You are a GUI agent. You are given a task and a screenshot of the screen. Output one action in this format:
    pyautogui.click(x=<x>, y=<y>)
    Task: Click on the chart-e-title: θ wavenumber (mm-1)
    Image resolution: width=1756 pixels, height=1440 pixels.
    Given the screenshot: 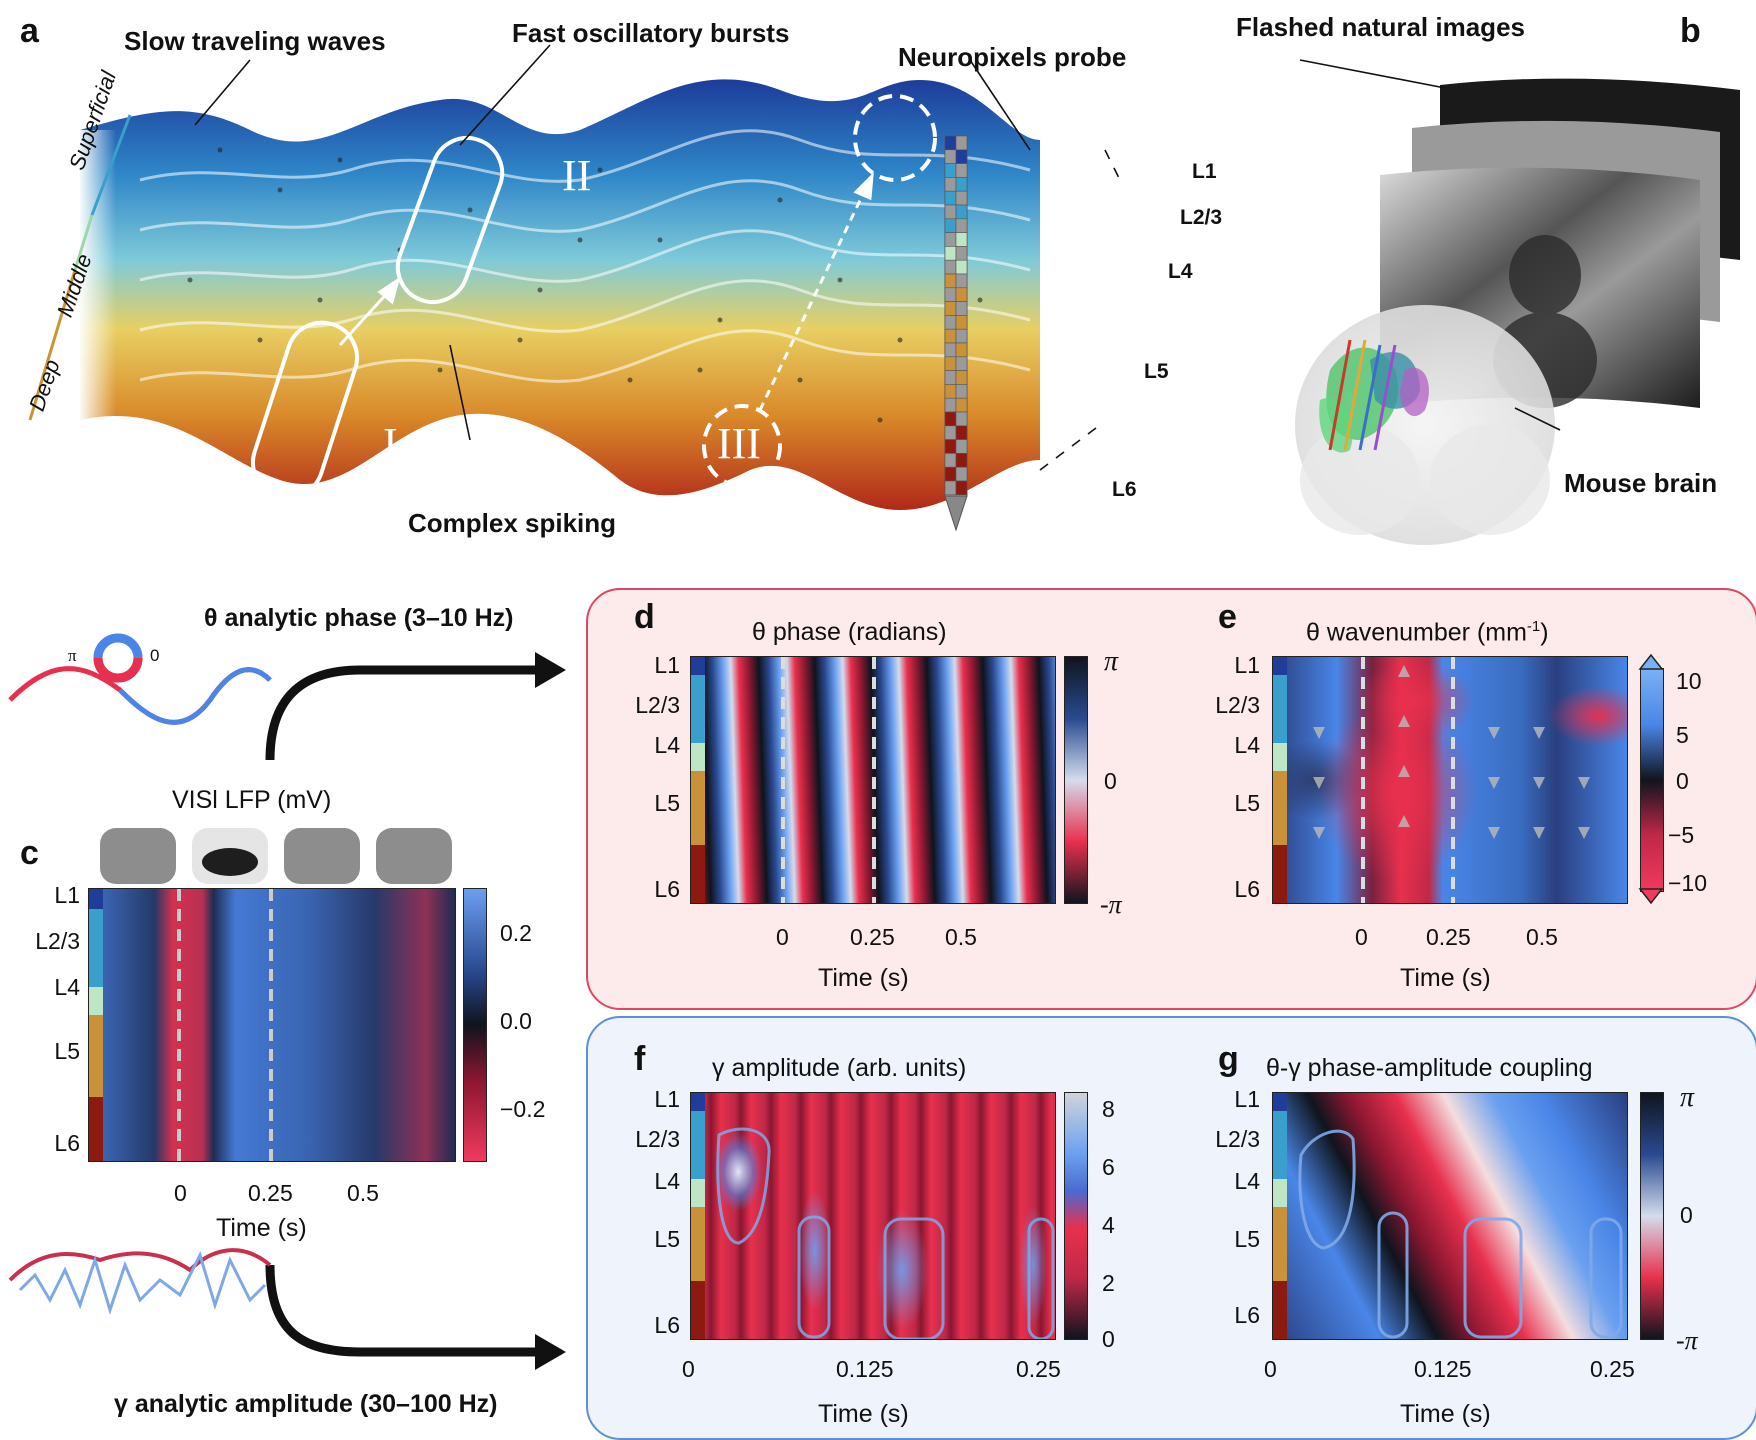 What is the action you would take?
    pyautogui.click(x=1427, y=632)
    